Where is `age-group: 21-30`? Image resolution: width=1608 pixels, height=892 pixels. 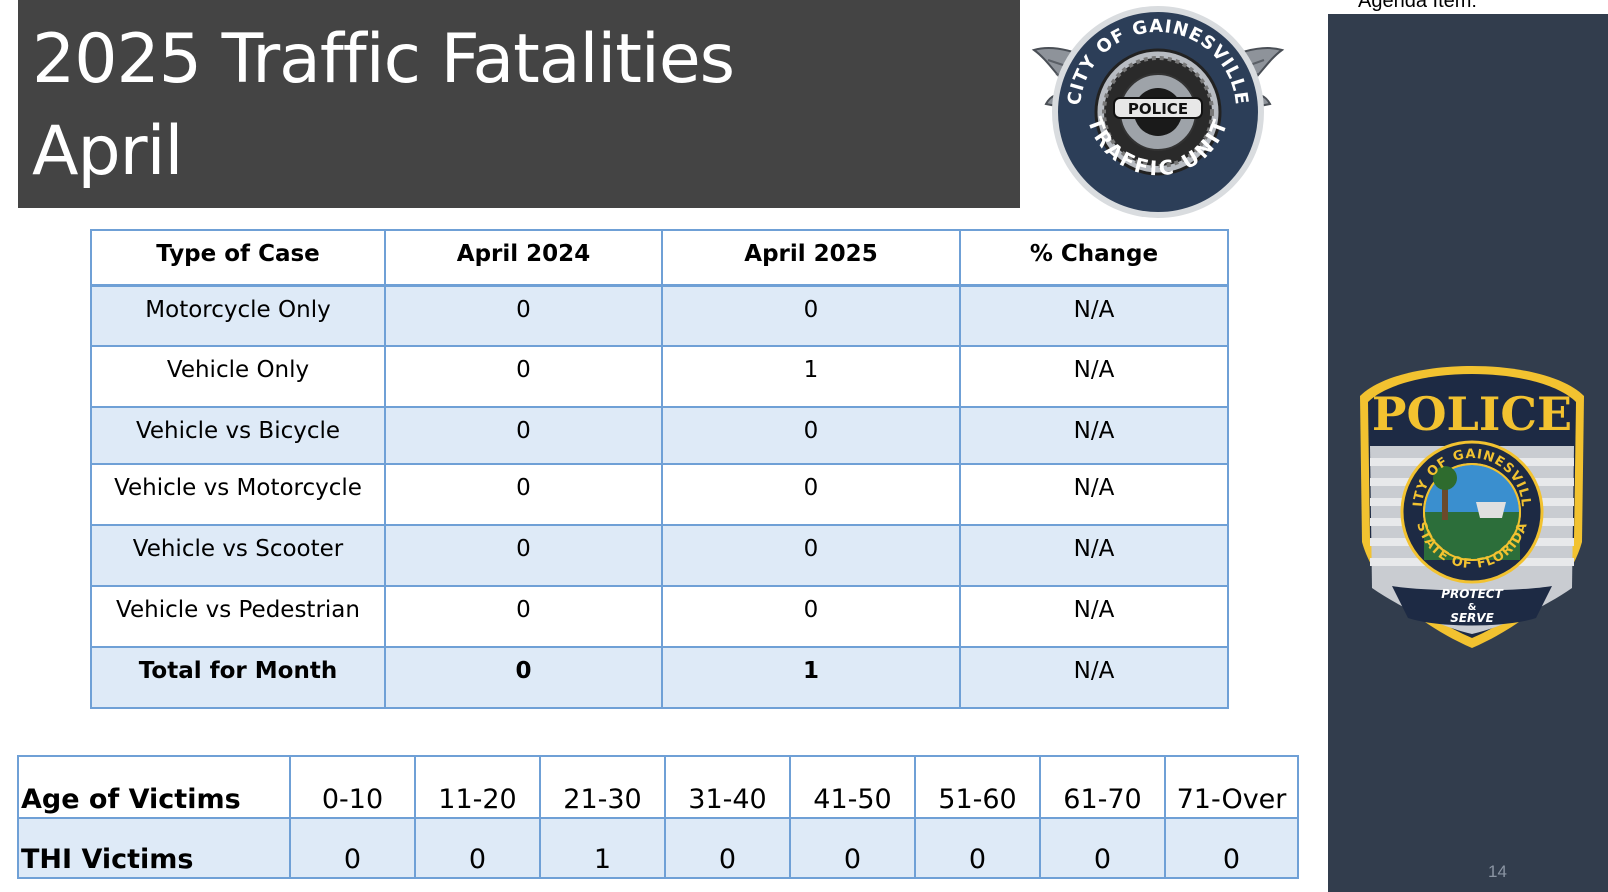 age-group: 21-30 is located at coordinates (602, 787).